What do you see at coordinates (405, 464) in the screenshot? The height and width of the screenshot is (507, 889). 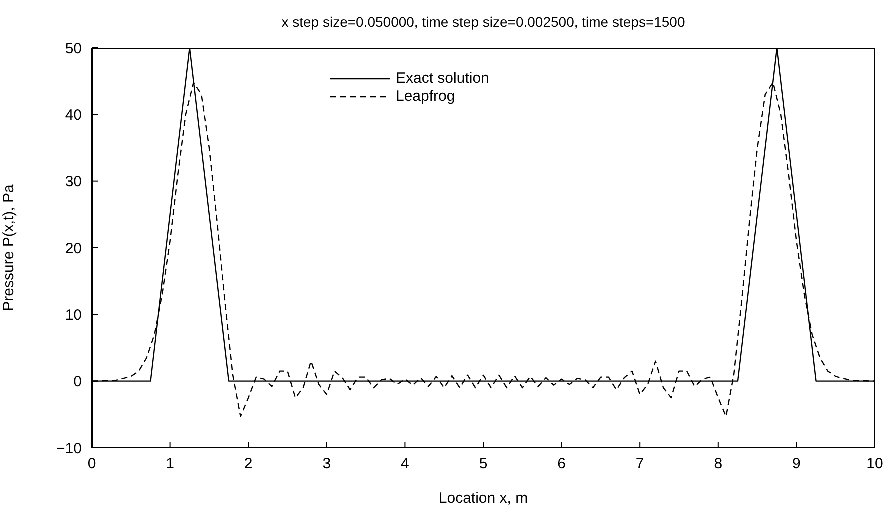 I see `x-tick-label: 4` at bounding box center [405, 464].